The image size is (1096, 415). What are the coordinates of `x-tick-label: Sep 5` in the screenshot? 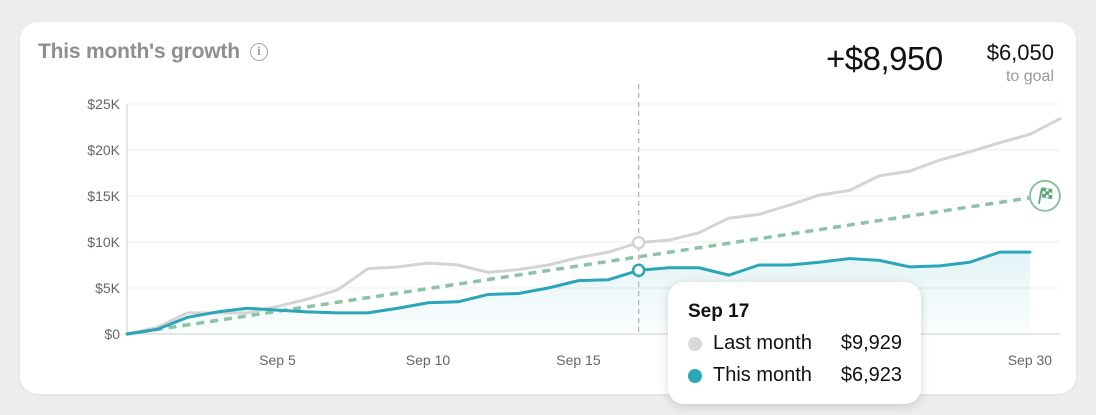 It's located at (277, 360).